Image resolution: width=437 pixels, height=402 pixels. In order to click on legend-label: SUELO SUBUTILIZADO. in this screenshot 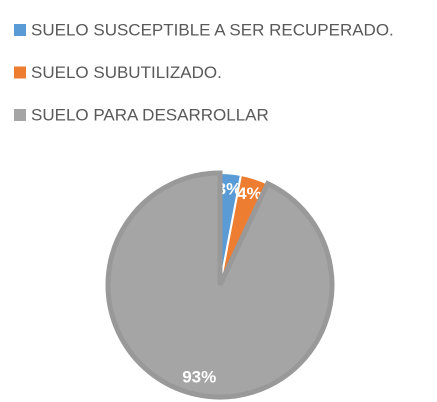, I will do `click(126, 72)`.